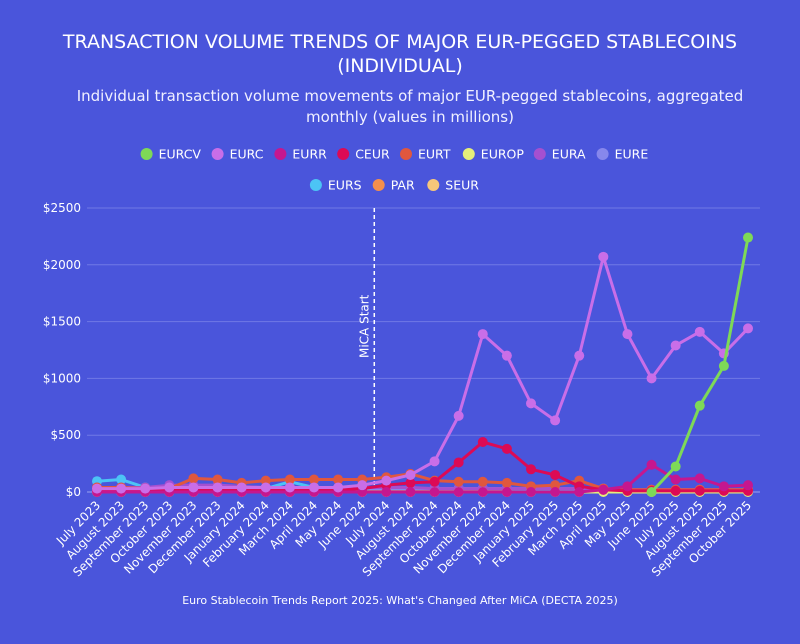 Image resolution: width=800 pixels, height=644 pixels. What do you see at coordinates (503, 154) in the screenshot?
I see `legend-label: EUROP` at bounding box center [503, 154].